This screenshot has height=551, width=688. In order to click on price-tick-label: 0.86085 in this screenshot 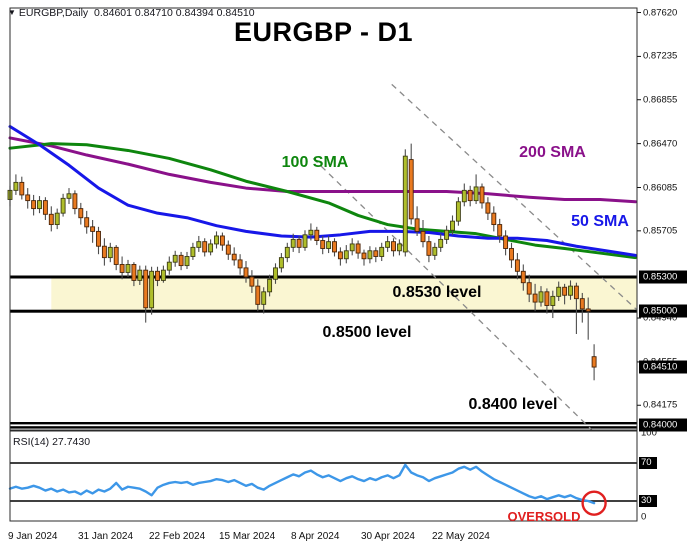, I will do `click(660, 187)`.